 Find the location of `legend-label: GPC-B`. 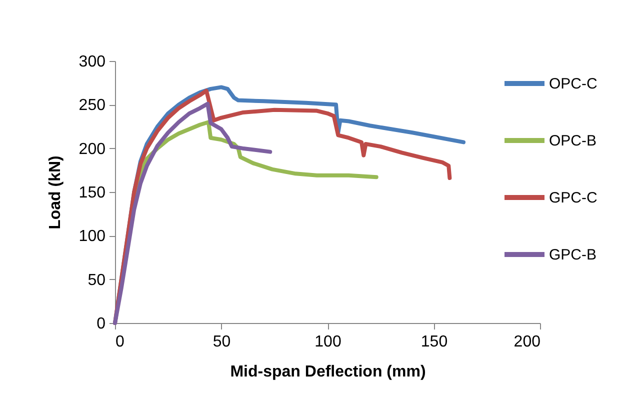

legend-label: GPC-B is located at coordinates (573, 255).